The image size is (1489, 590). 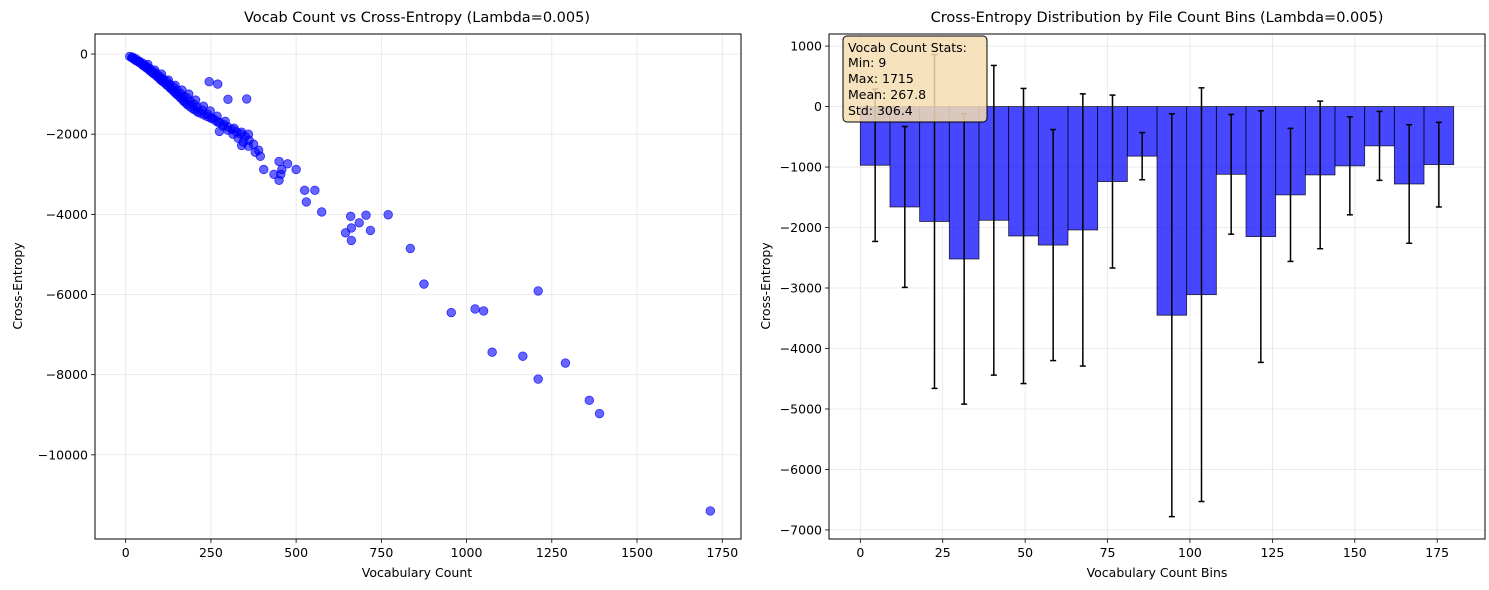 What do you see at coordinates (67, 134) in the screenshot?
I see `scatter-y-tick-label: −2000` at bounding box center [67, 134].